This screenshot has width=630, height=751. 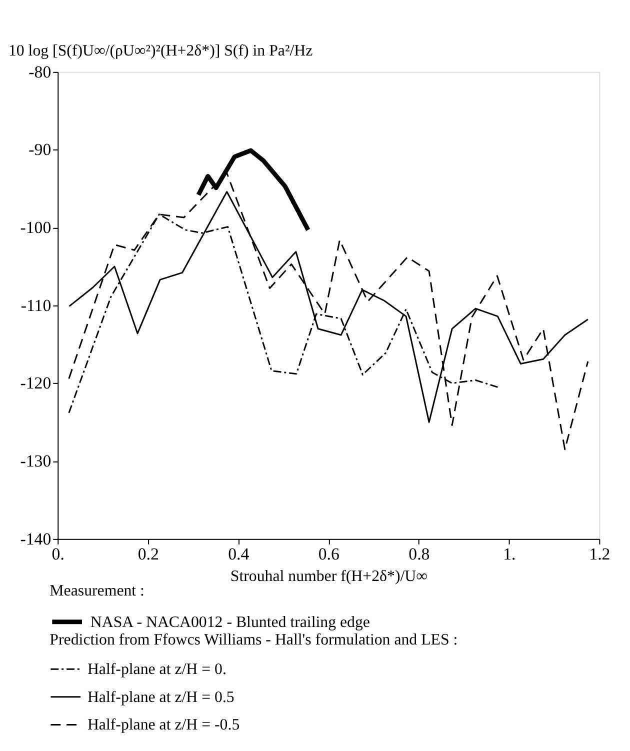 What do you see at coordinates (40, 150) in the screenshot?
I see `y-tick-label: -90` at bounding box center [40, 150].